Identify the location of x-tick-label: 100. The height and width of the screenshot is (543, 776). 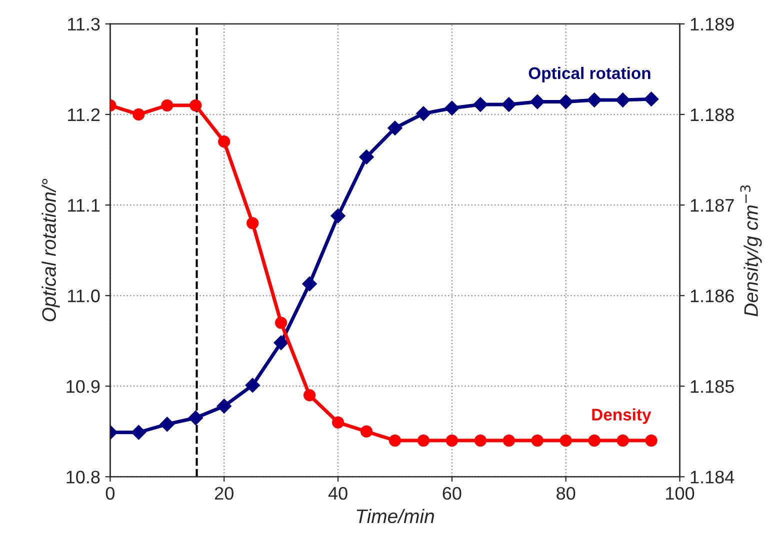
(680, 493).